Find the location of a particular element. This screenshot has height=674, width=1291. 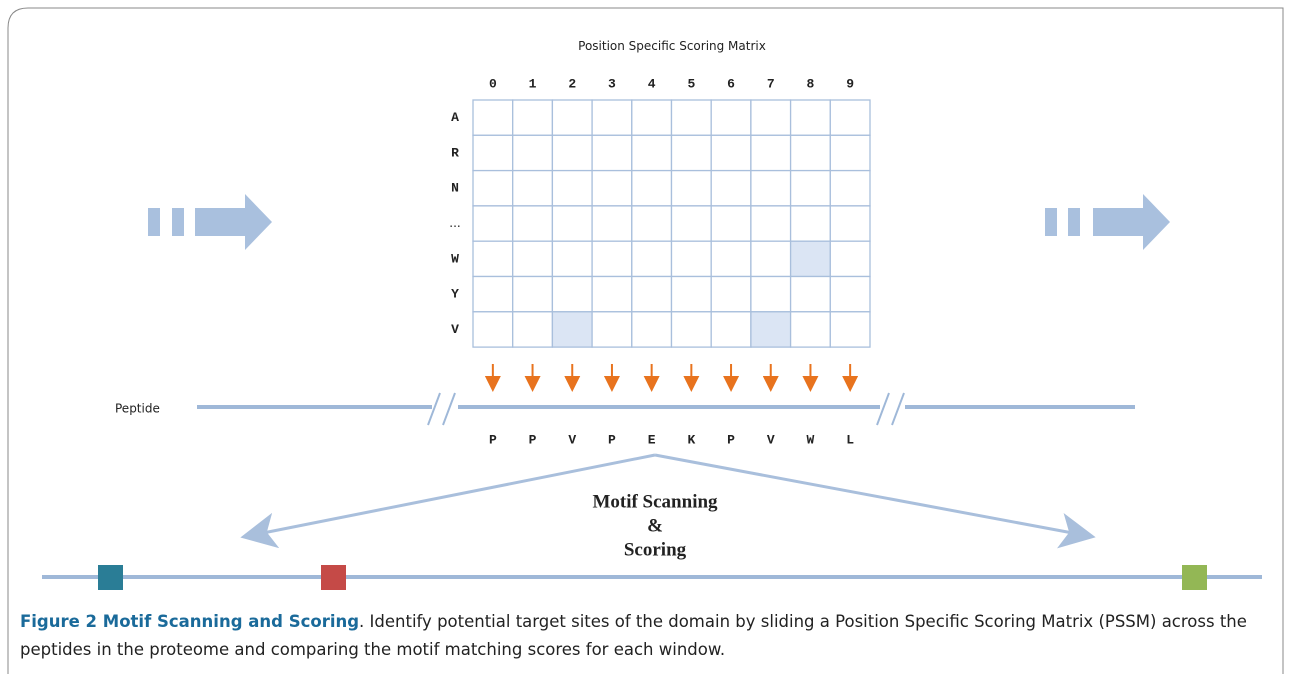

row-label: A is located at coordinates (455, 117).